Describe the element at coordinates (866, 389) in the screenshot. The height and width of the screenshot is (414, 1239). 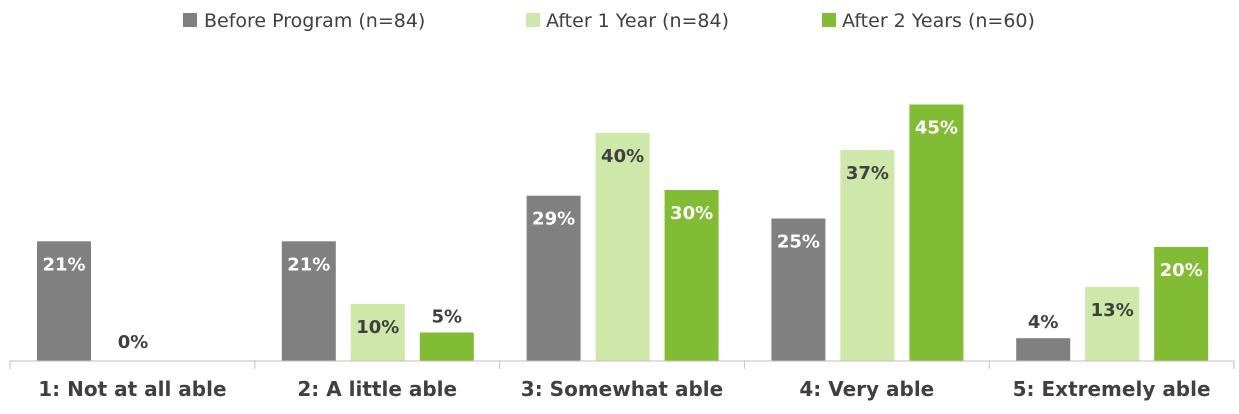
I see `category-label-4-very-able: 4: Very able` at that location.